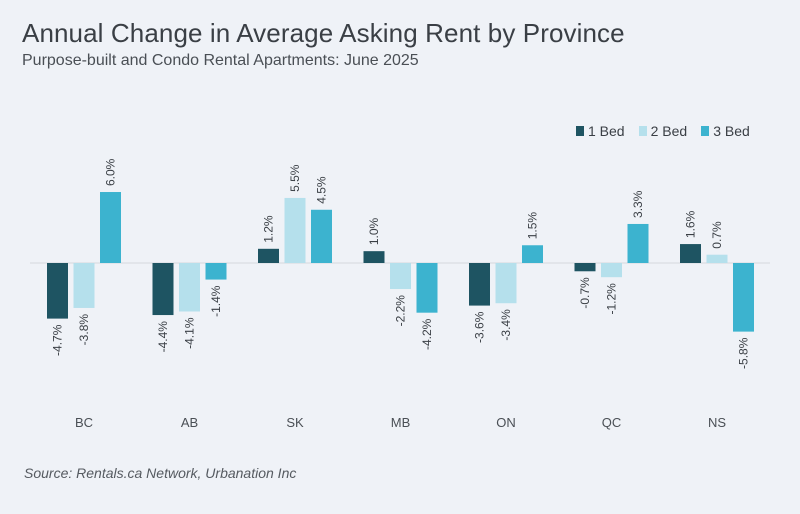 The height and width of the screenshot is (514, 800). Describe the element at coordinates (717, 235) in the screenshot. I see `value-label-ns-2-bed: 0.7%` at that location.